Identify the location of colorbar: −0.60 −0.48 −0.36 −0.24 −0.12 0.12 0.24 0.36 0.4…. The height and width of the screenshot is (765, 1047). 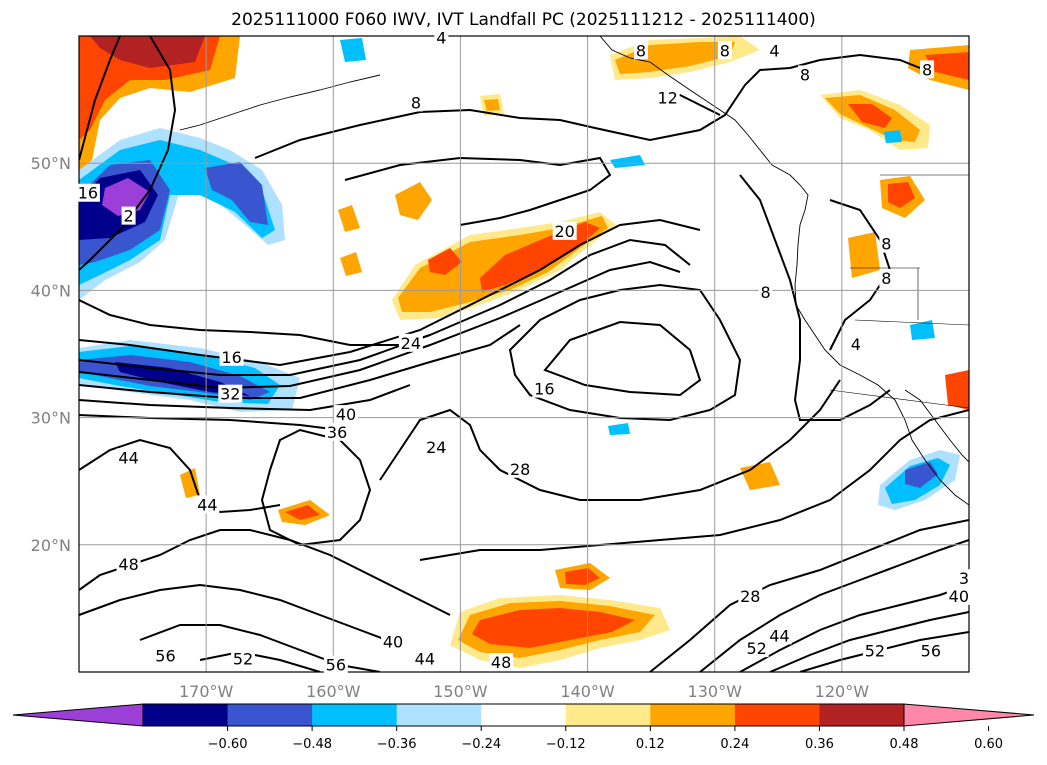
(523, 727).